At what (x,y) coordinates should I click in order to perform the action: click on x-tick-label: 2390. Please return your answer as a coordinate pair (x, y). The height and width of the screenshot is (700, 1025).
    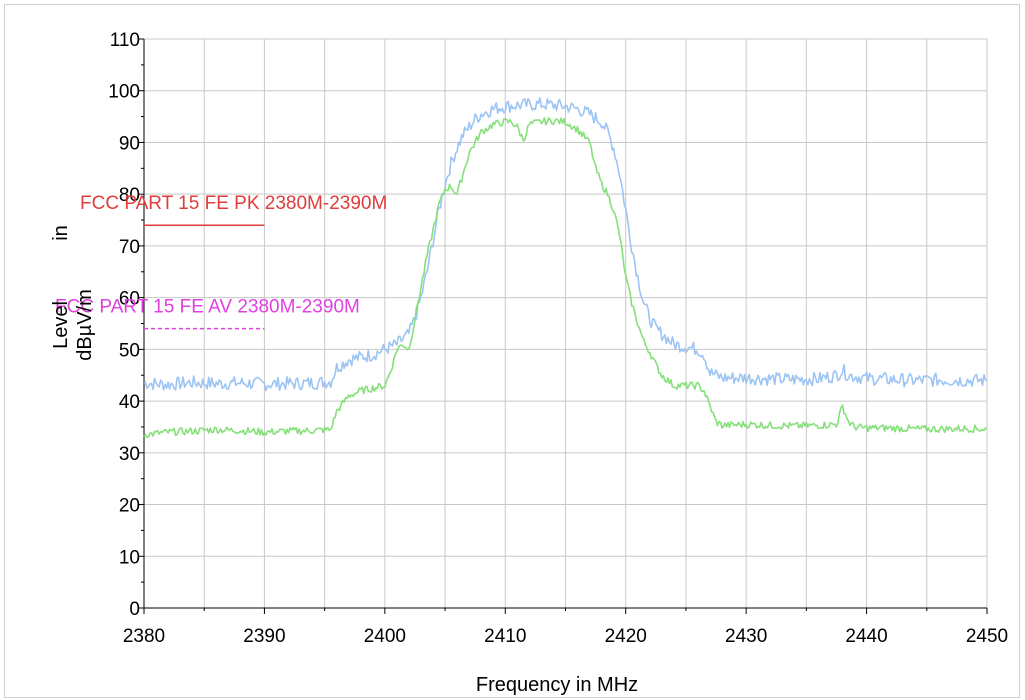
    Looking at the image, I should click on (264, 636).